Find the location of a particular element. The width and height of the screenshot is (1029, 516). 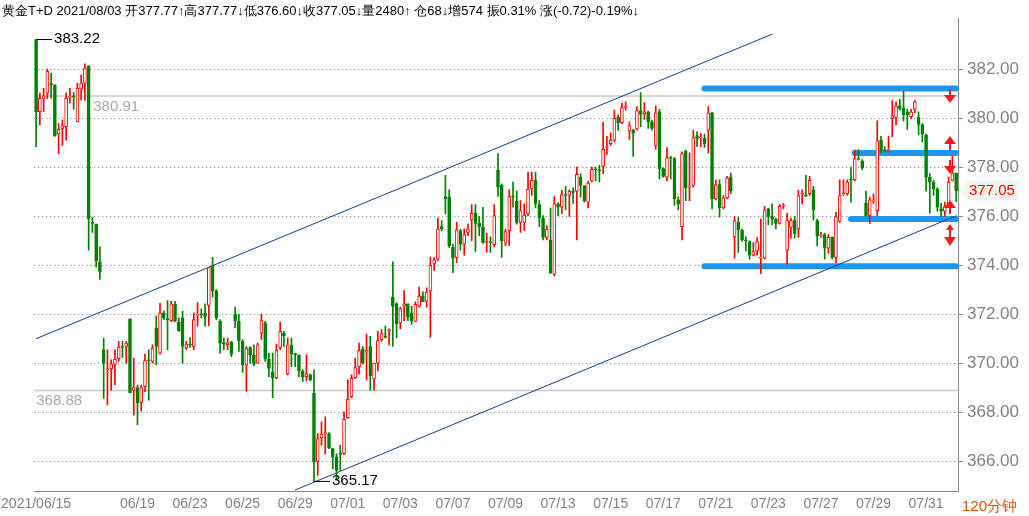

y-tick-label: 382.00 is located at coordinates (993, 69).